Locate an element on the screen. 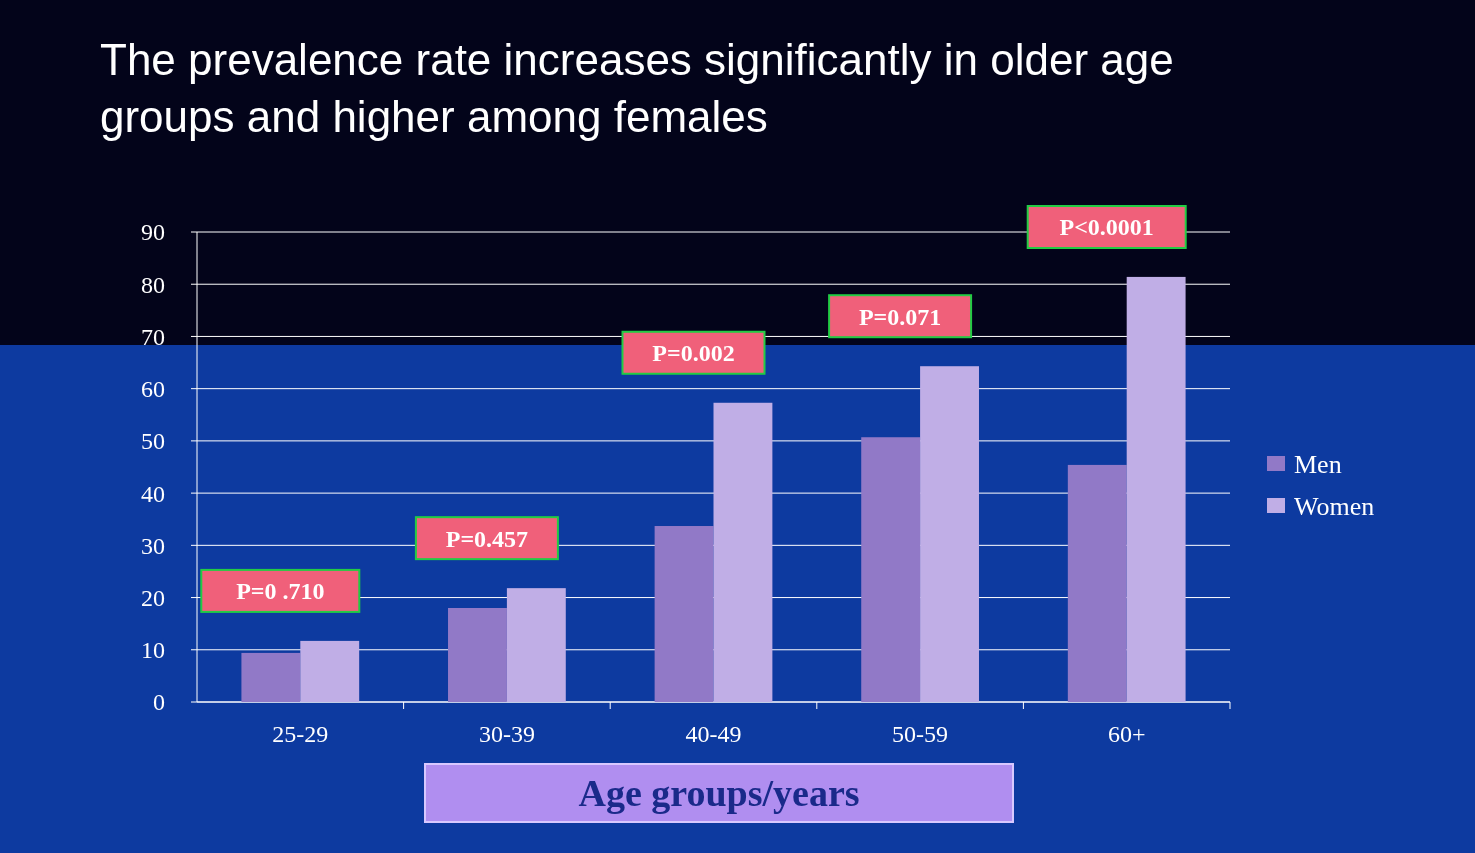 This screenshot has height=853, width=1475. y-tick-label: 20 is located at coordinates (153, 597).